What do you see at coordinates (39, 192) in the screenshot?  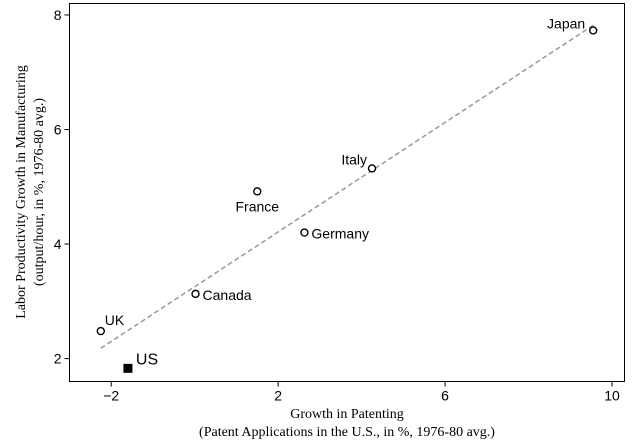 I see `y-axis-label-line2: (output/hour, in %, 1976-80 avg.)` at bounding box center [39, 192].